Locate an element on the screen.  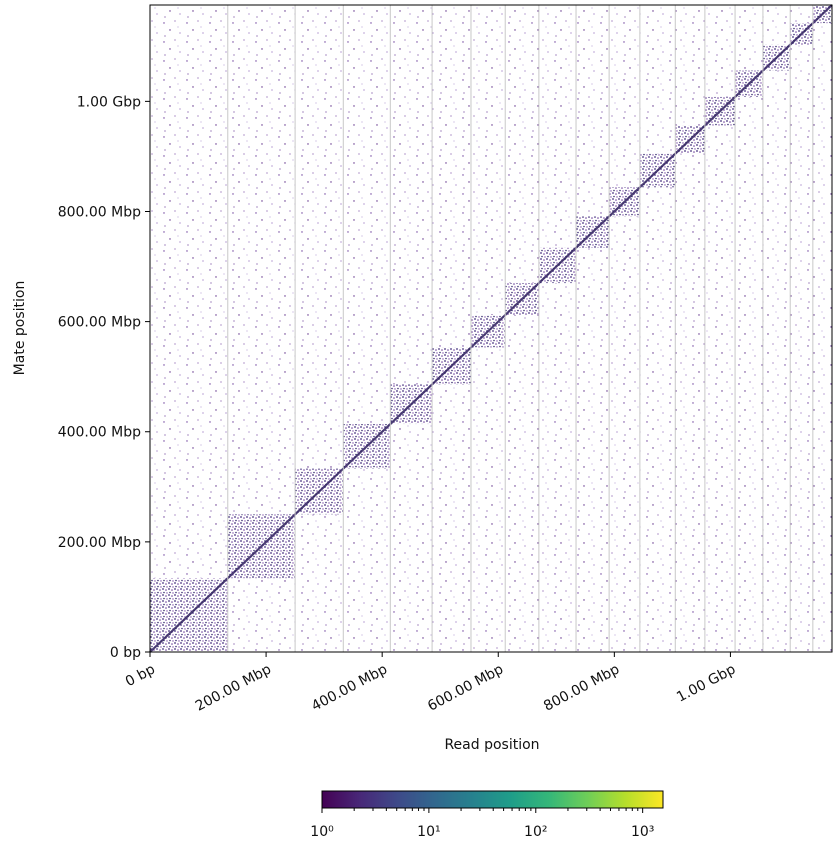
x-tick-label: 1.00 Gbp is located at coordinates (706, 683).